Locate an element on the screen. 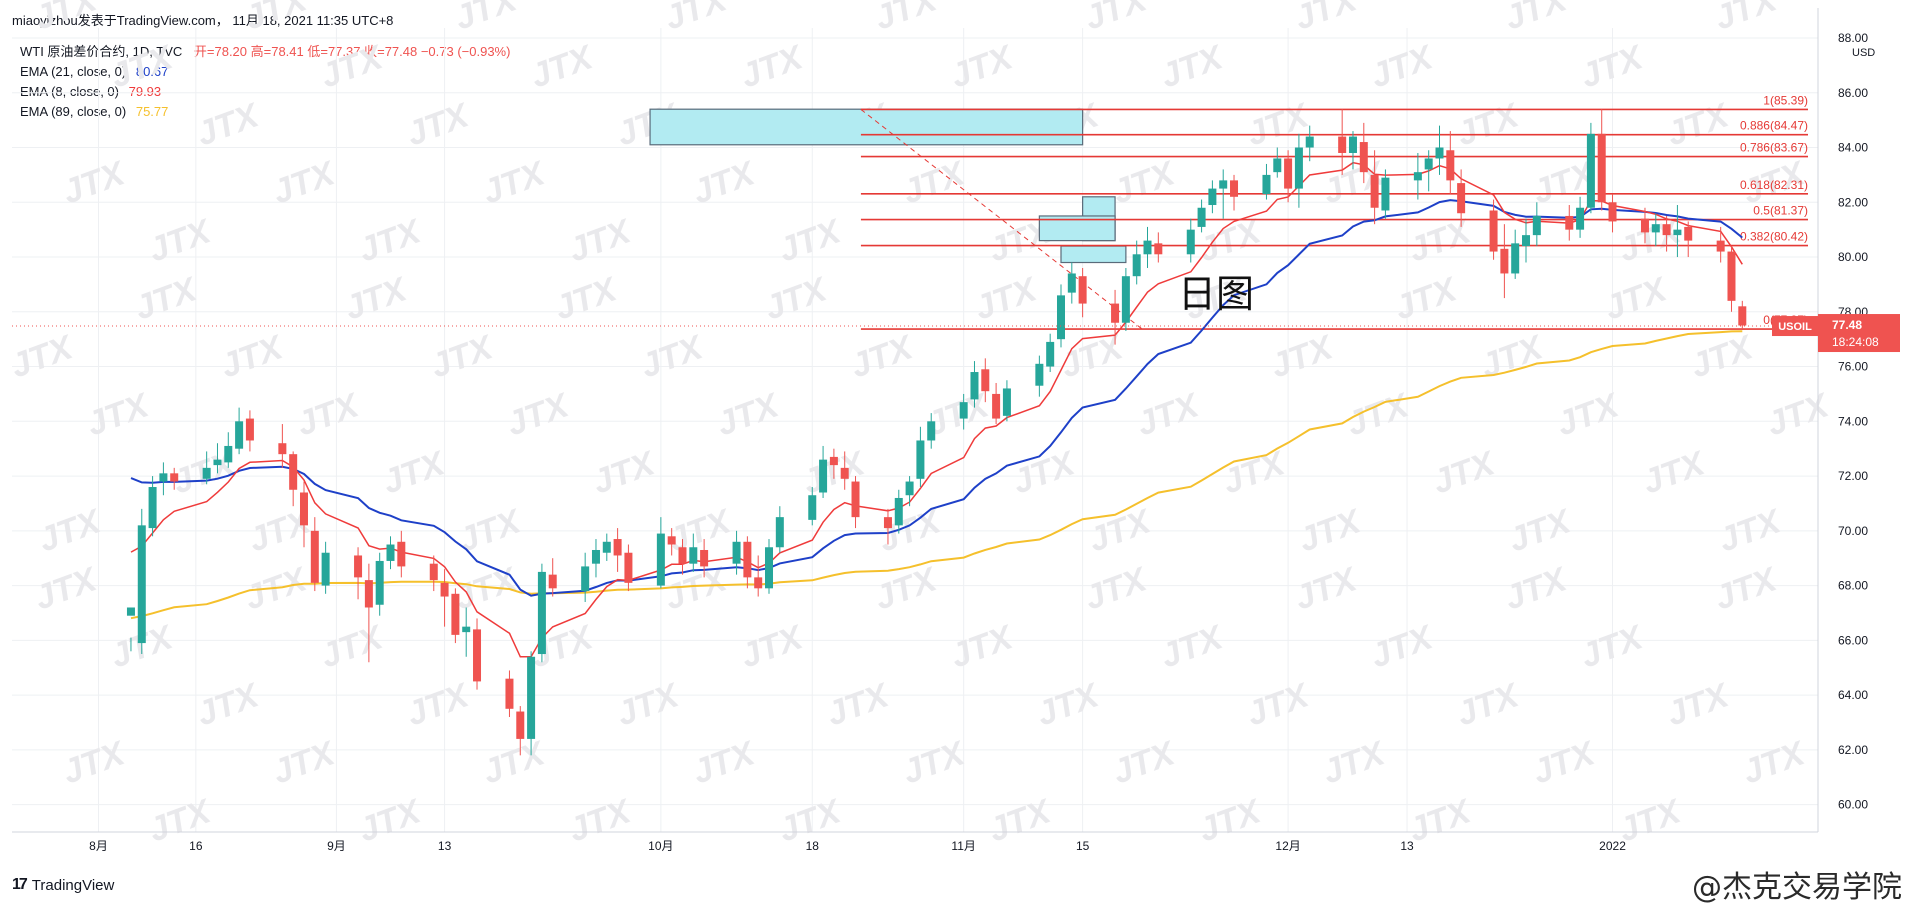 This screenshot has height=909, width=1920. y-tick-label: 82.00 is located at coordinates (1853, 202).